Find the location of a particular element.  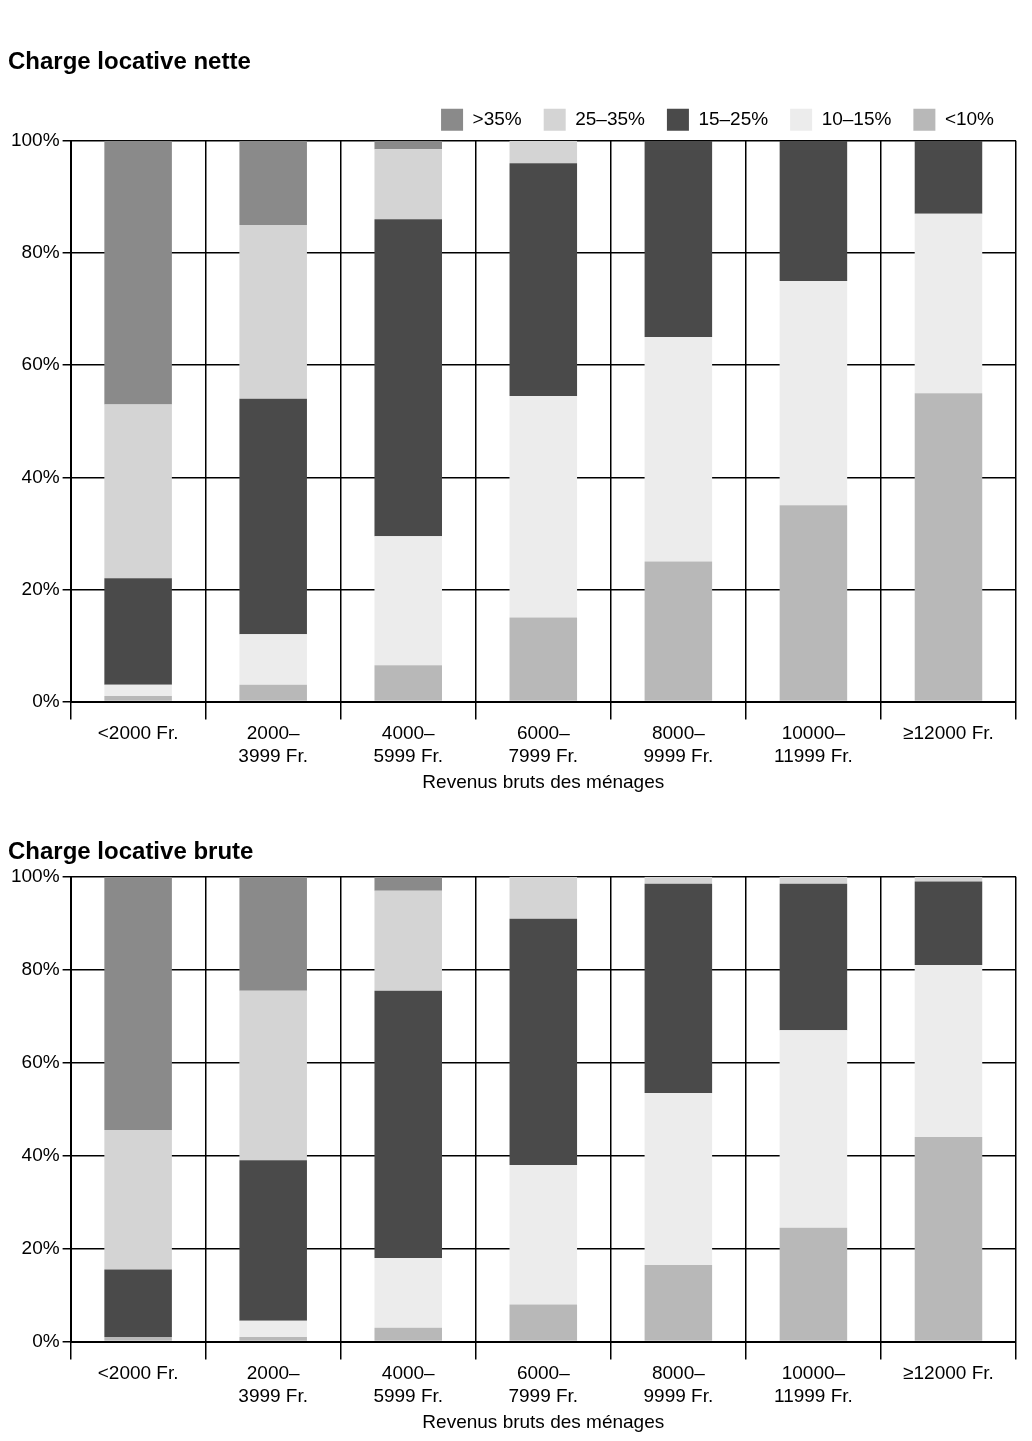

legend-label: 10–15% is located at coordinates (856, 119).